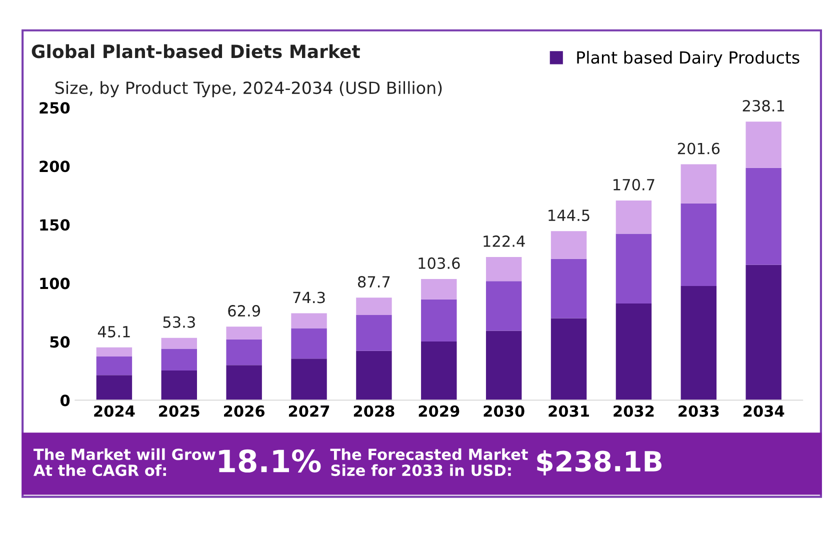  I want to click on x-tick-label: 2027, so click(309, 411).